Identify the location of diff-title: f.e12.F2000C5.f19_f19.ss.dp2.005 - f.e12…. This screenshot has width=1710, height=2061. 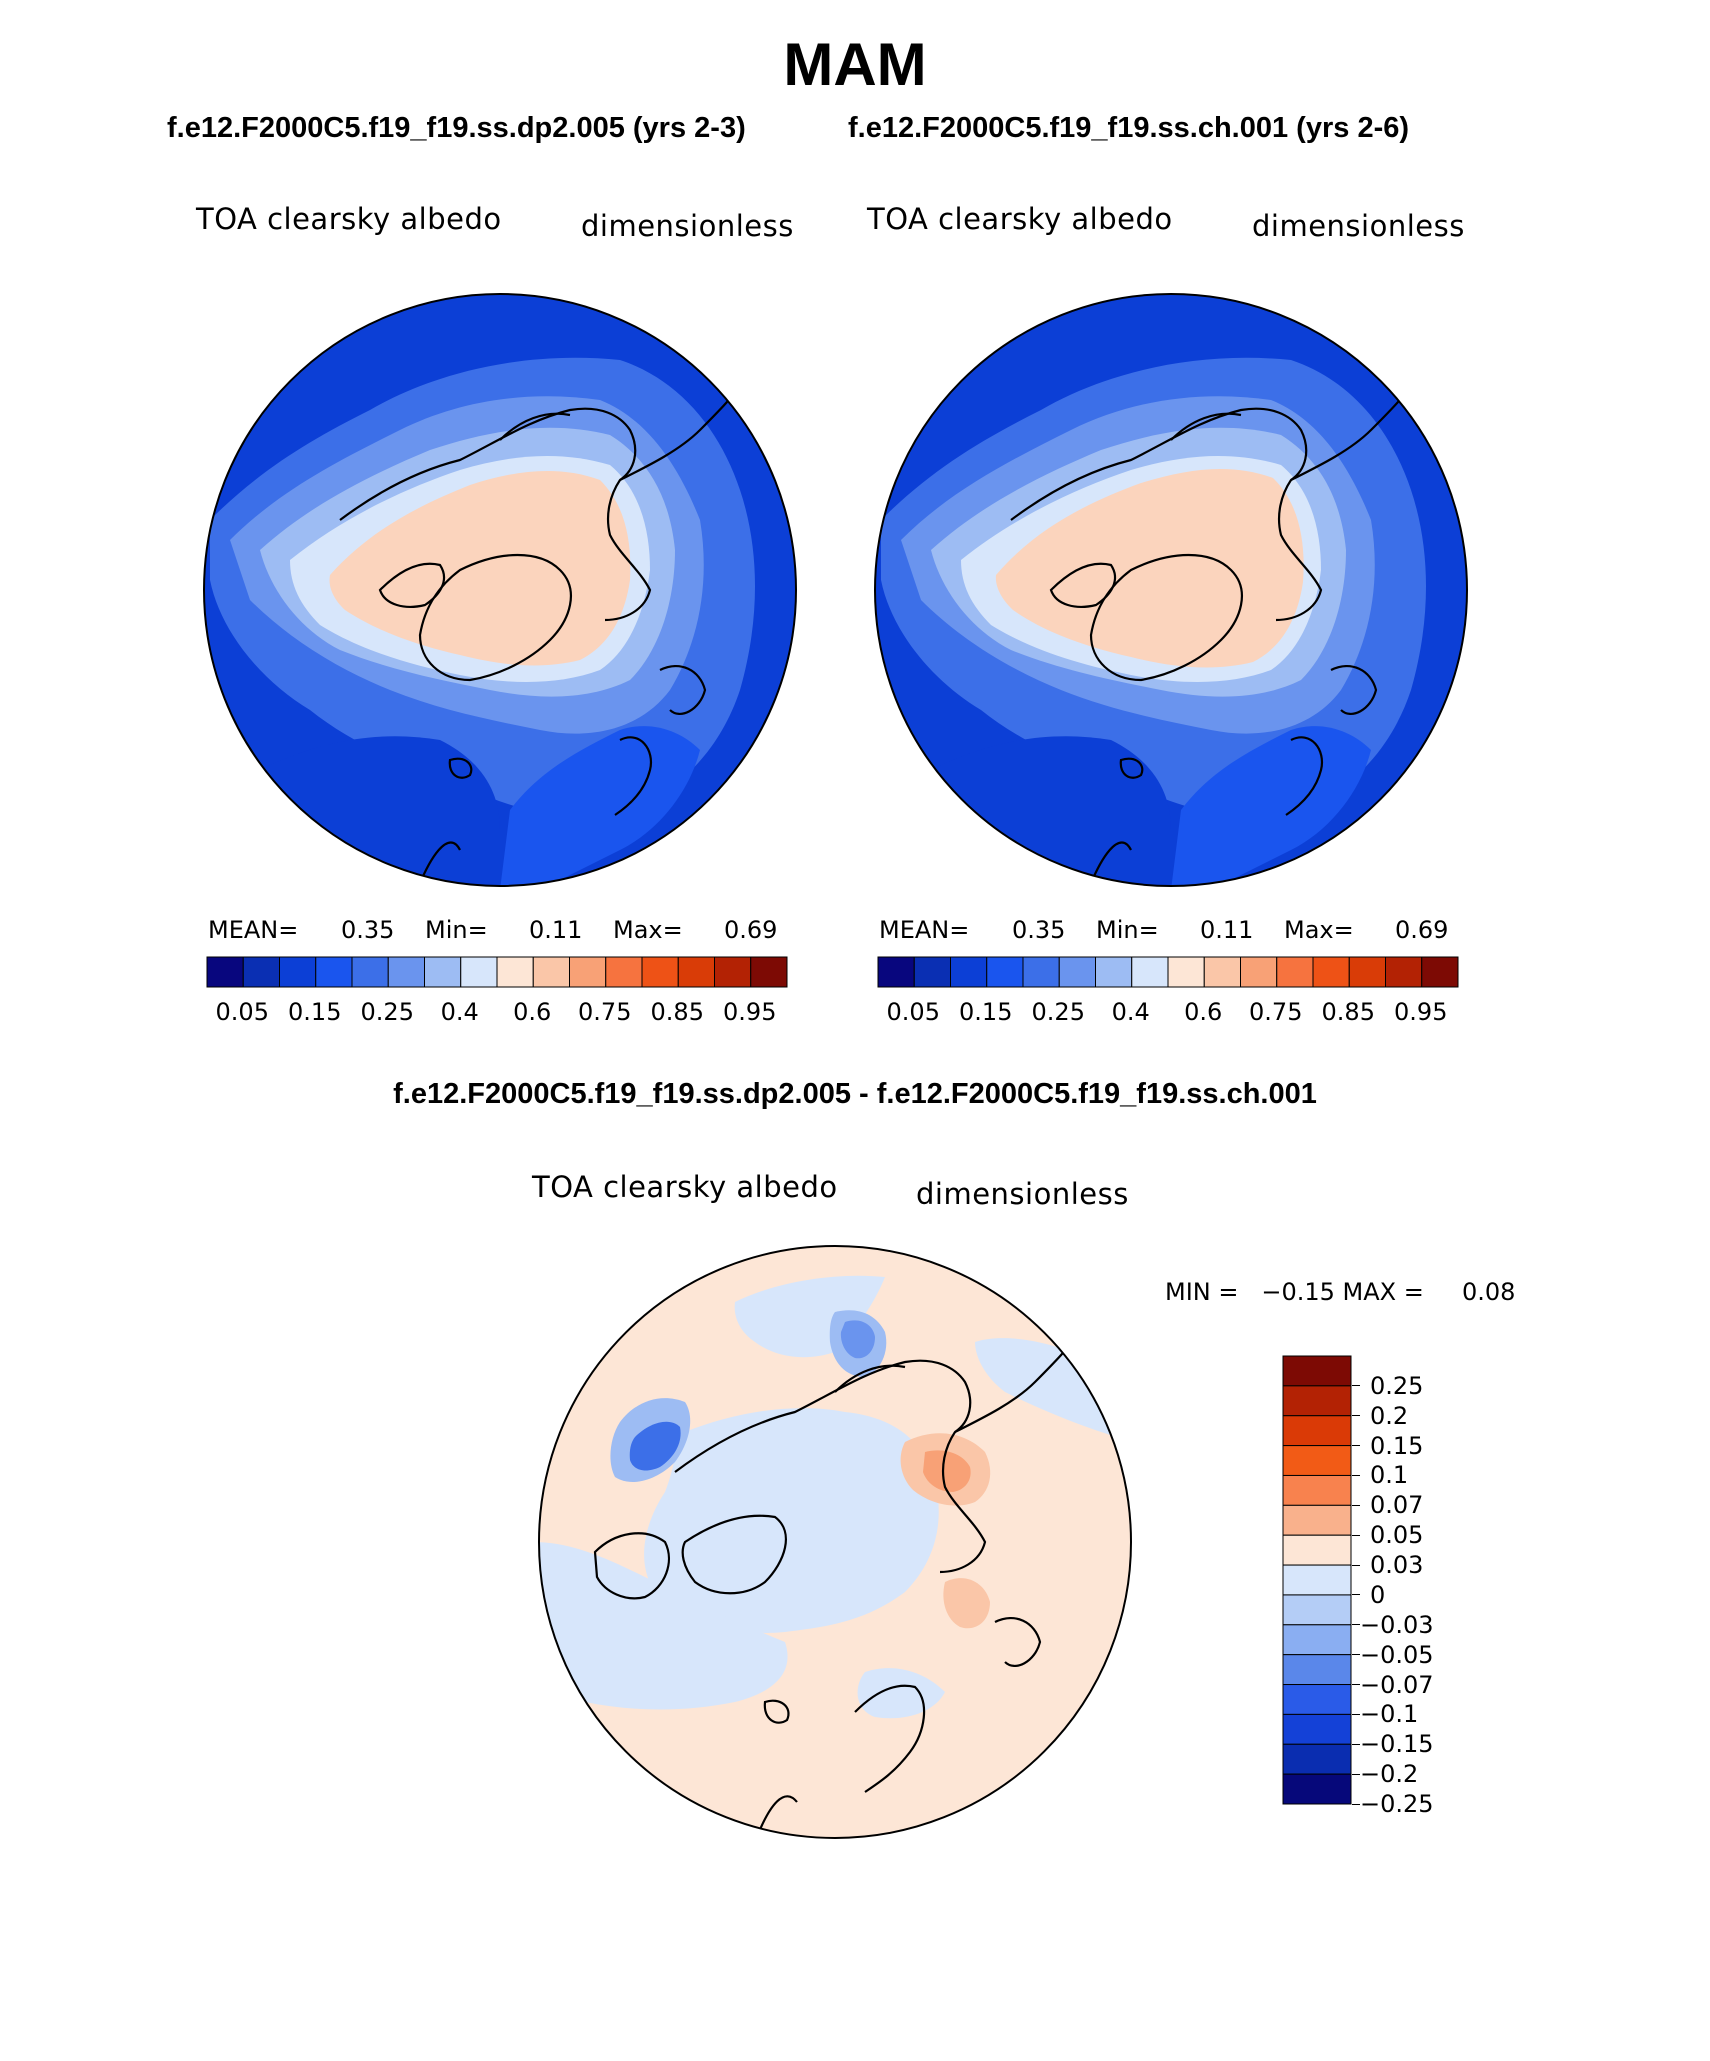
(855, 1094).